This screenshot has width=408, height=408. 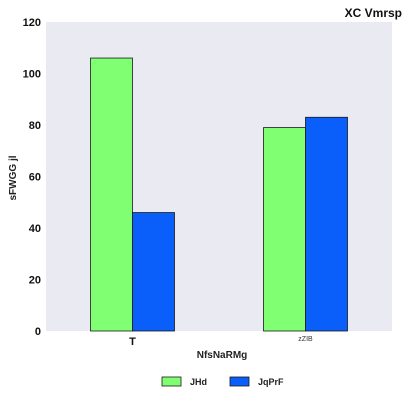 What do you see at coordinates (35, 229) in the screenshot?
I see `y-tick-label: 40` at bounding box center [35, 229].